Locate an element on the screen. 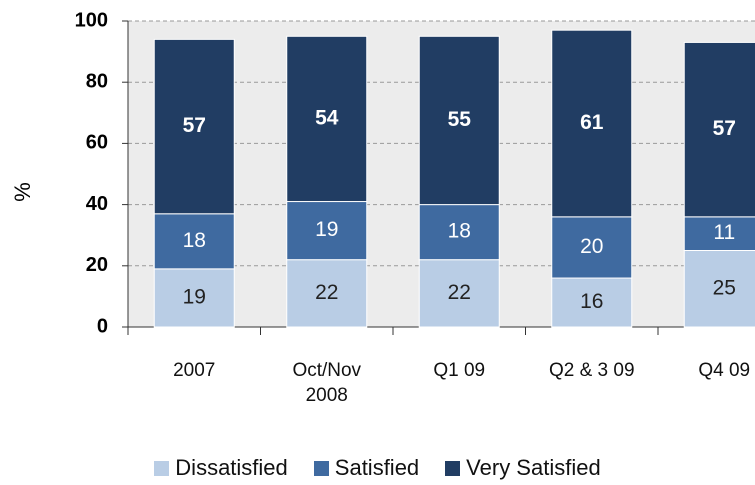  y-tick-label: 80 is located at coordinates (97, 81).